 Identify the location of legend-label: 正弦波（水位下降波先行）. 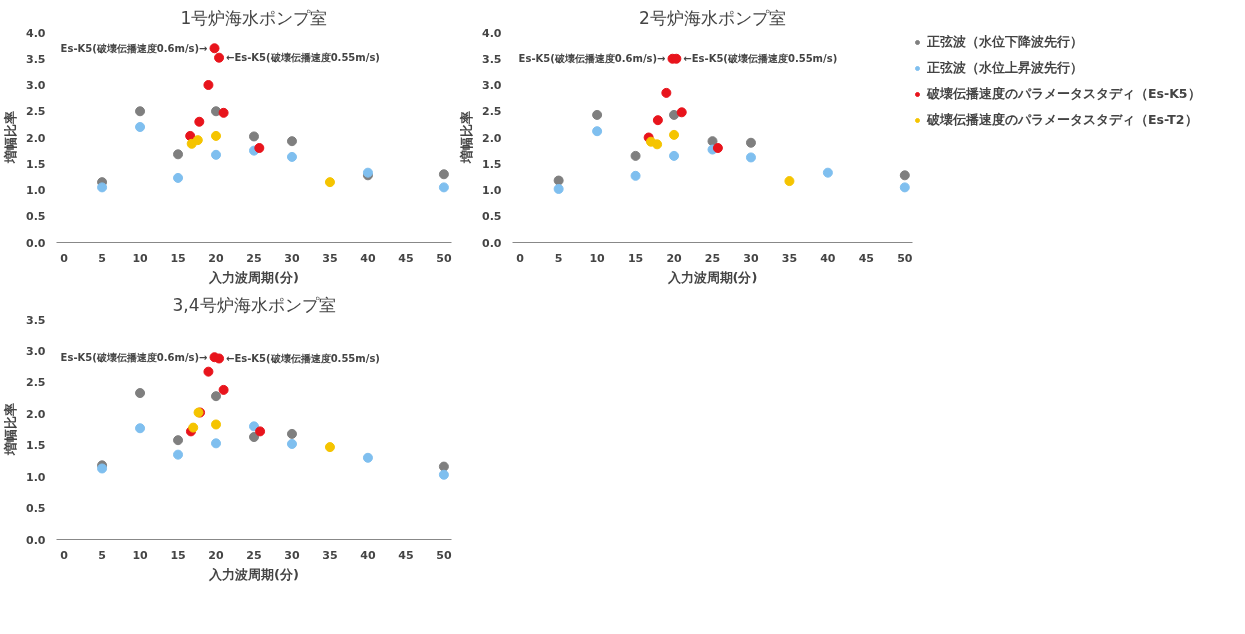
(1005, 42).